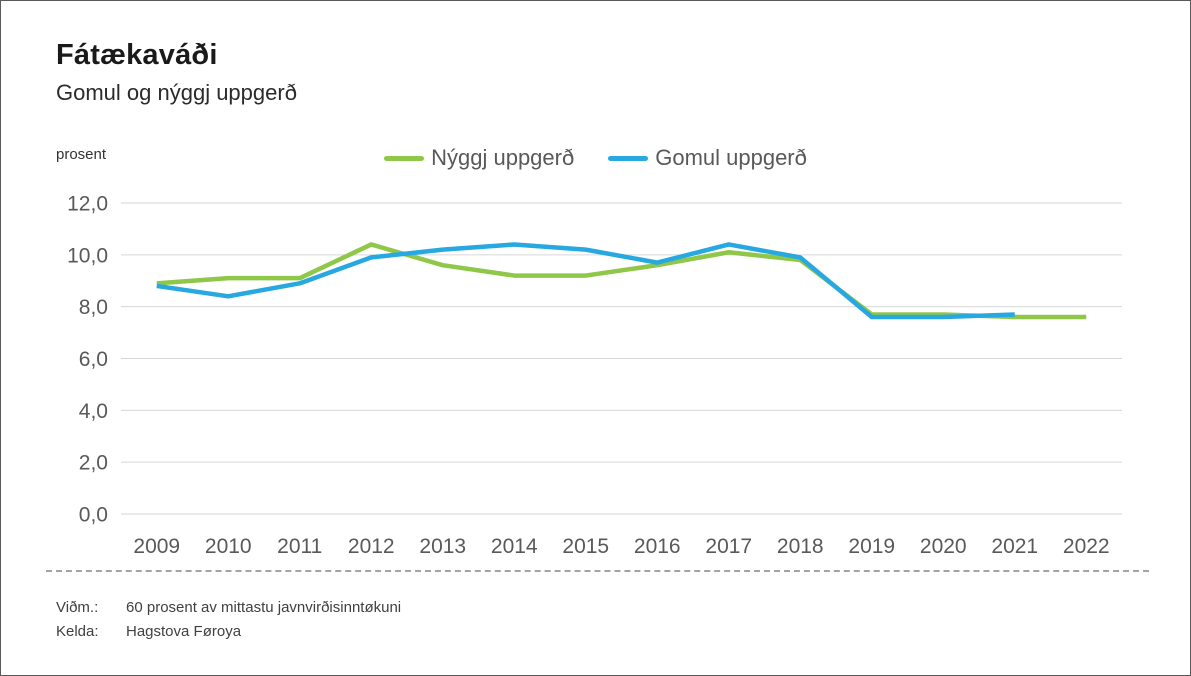 The image size is (1191, 676). Describe the element at coordinates (93, 411) in the screenshot. I see `y-tick-label: 4,0` at that location.